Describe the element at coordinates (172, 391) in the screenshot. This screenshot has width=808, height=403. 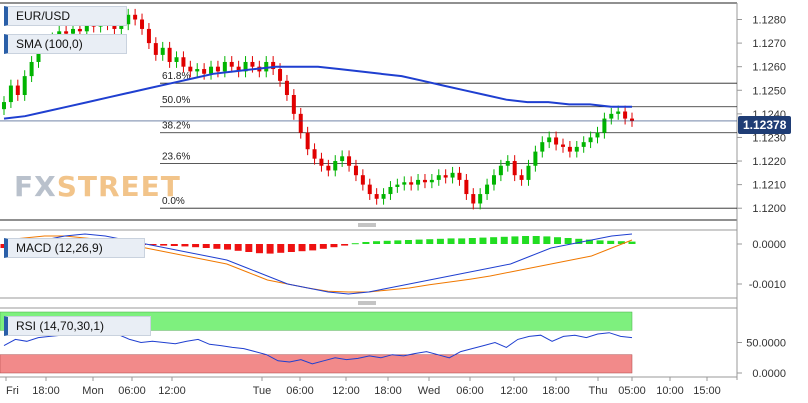
I see `x-tick-label: 12:00` at that location.